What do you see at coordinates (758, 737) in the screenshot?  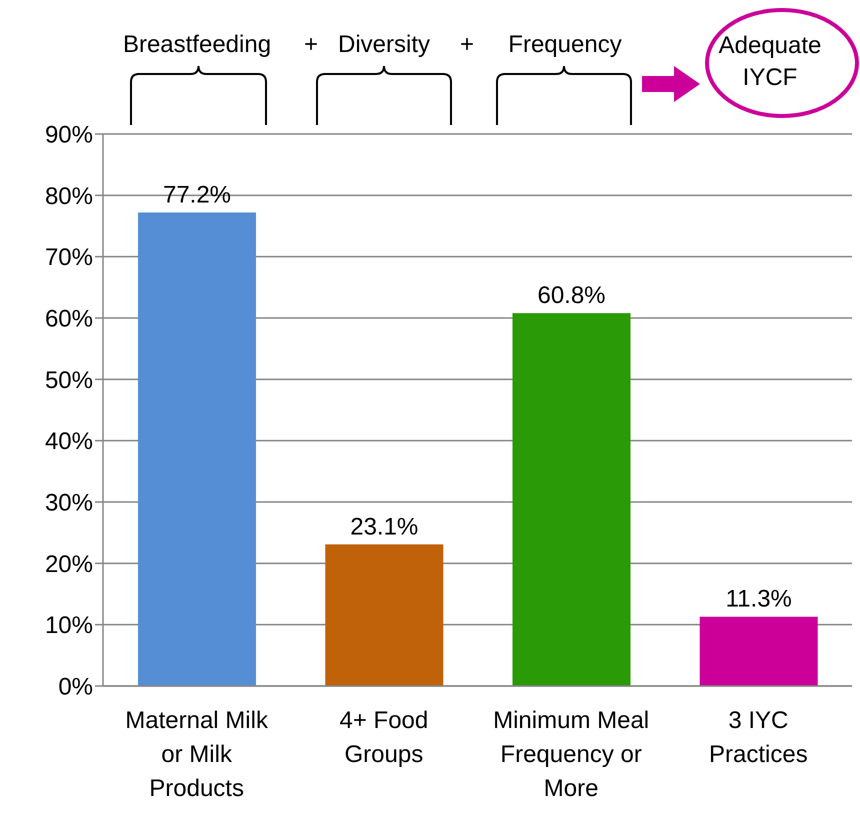 I see `x-tick-label: 3 IYC Practices` at bounding box center [758, 737].